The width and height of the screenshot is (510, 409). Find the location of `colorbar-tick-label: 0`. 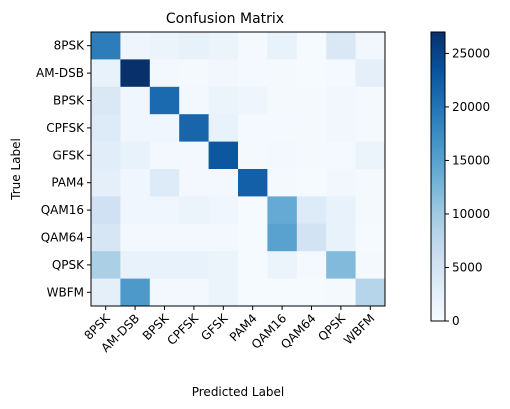

colorbar-tick-label: 0 is located at coordinates (456, 321).